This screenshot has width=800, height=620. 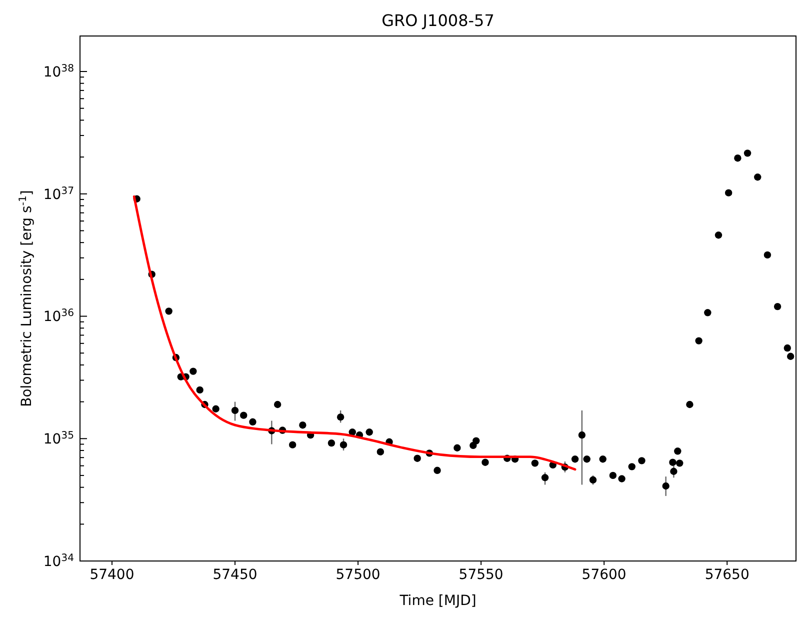 What do you see at coordinates (58, 317) in the screenshot?
I see `y-tick-label: 10$^{36}$` at bounding box center [58, 317].